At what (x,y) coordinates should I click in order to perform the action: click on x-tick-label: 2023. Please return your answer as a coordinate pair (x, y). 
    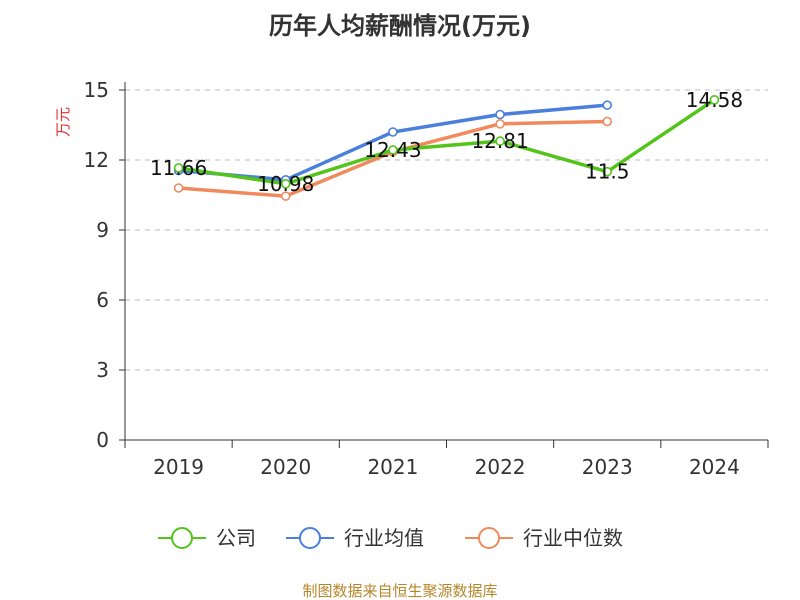
    Looking at the image, I should click on (607, 467).